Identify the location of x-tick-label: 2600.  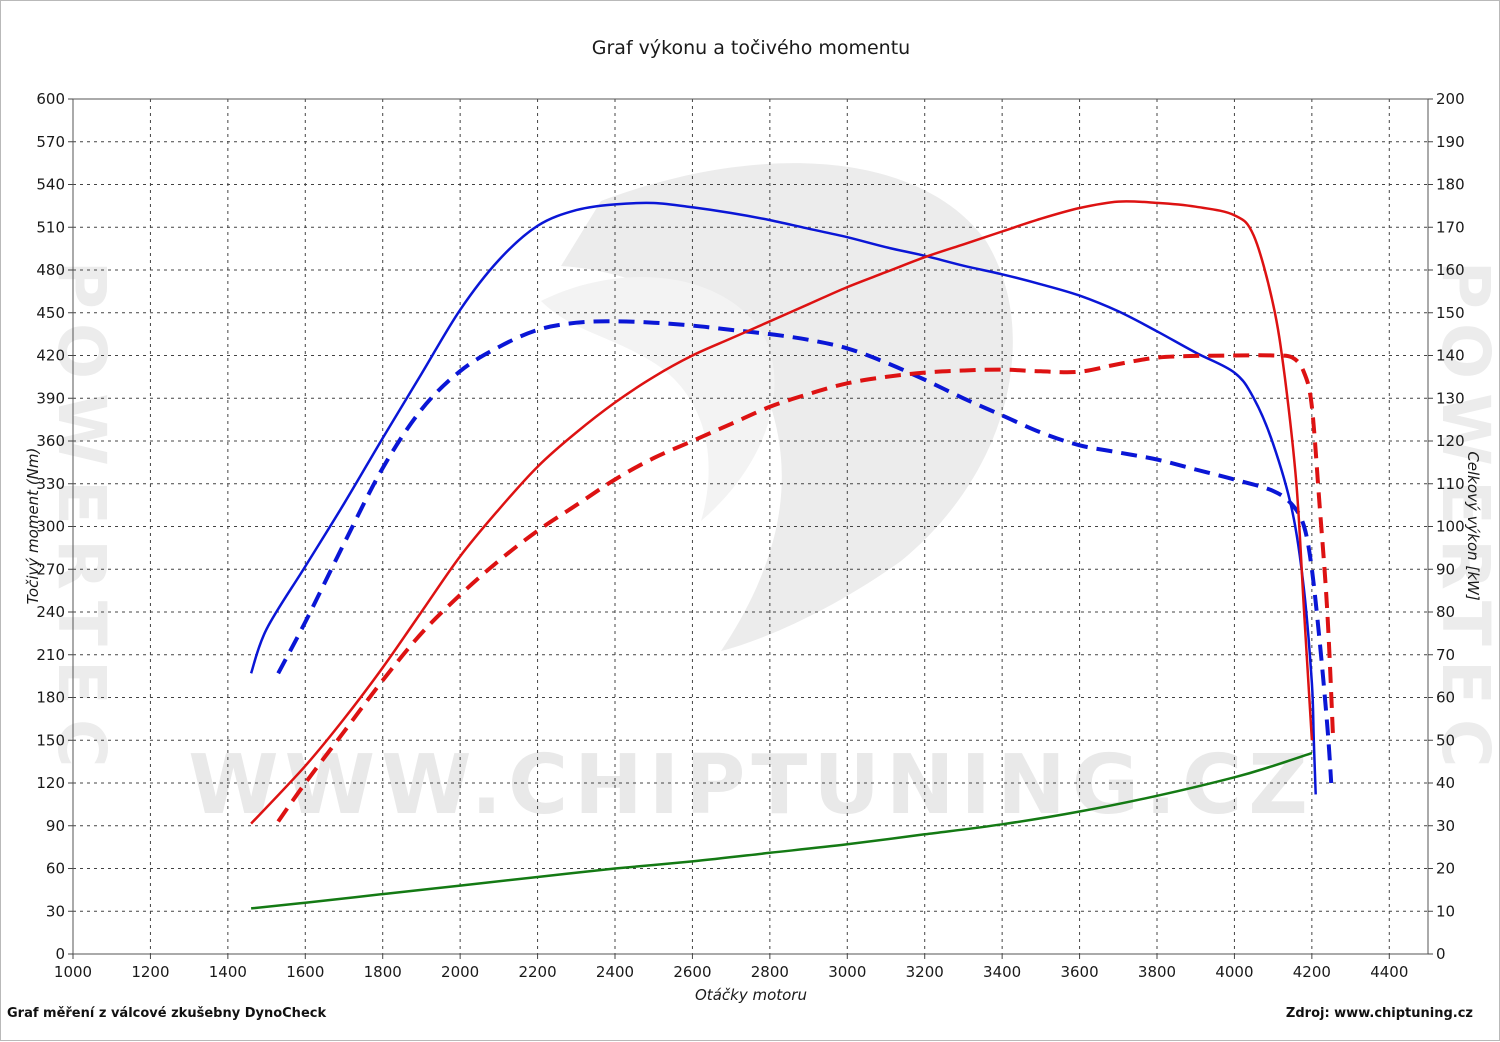
(692, 972).